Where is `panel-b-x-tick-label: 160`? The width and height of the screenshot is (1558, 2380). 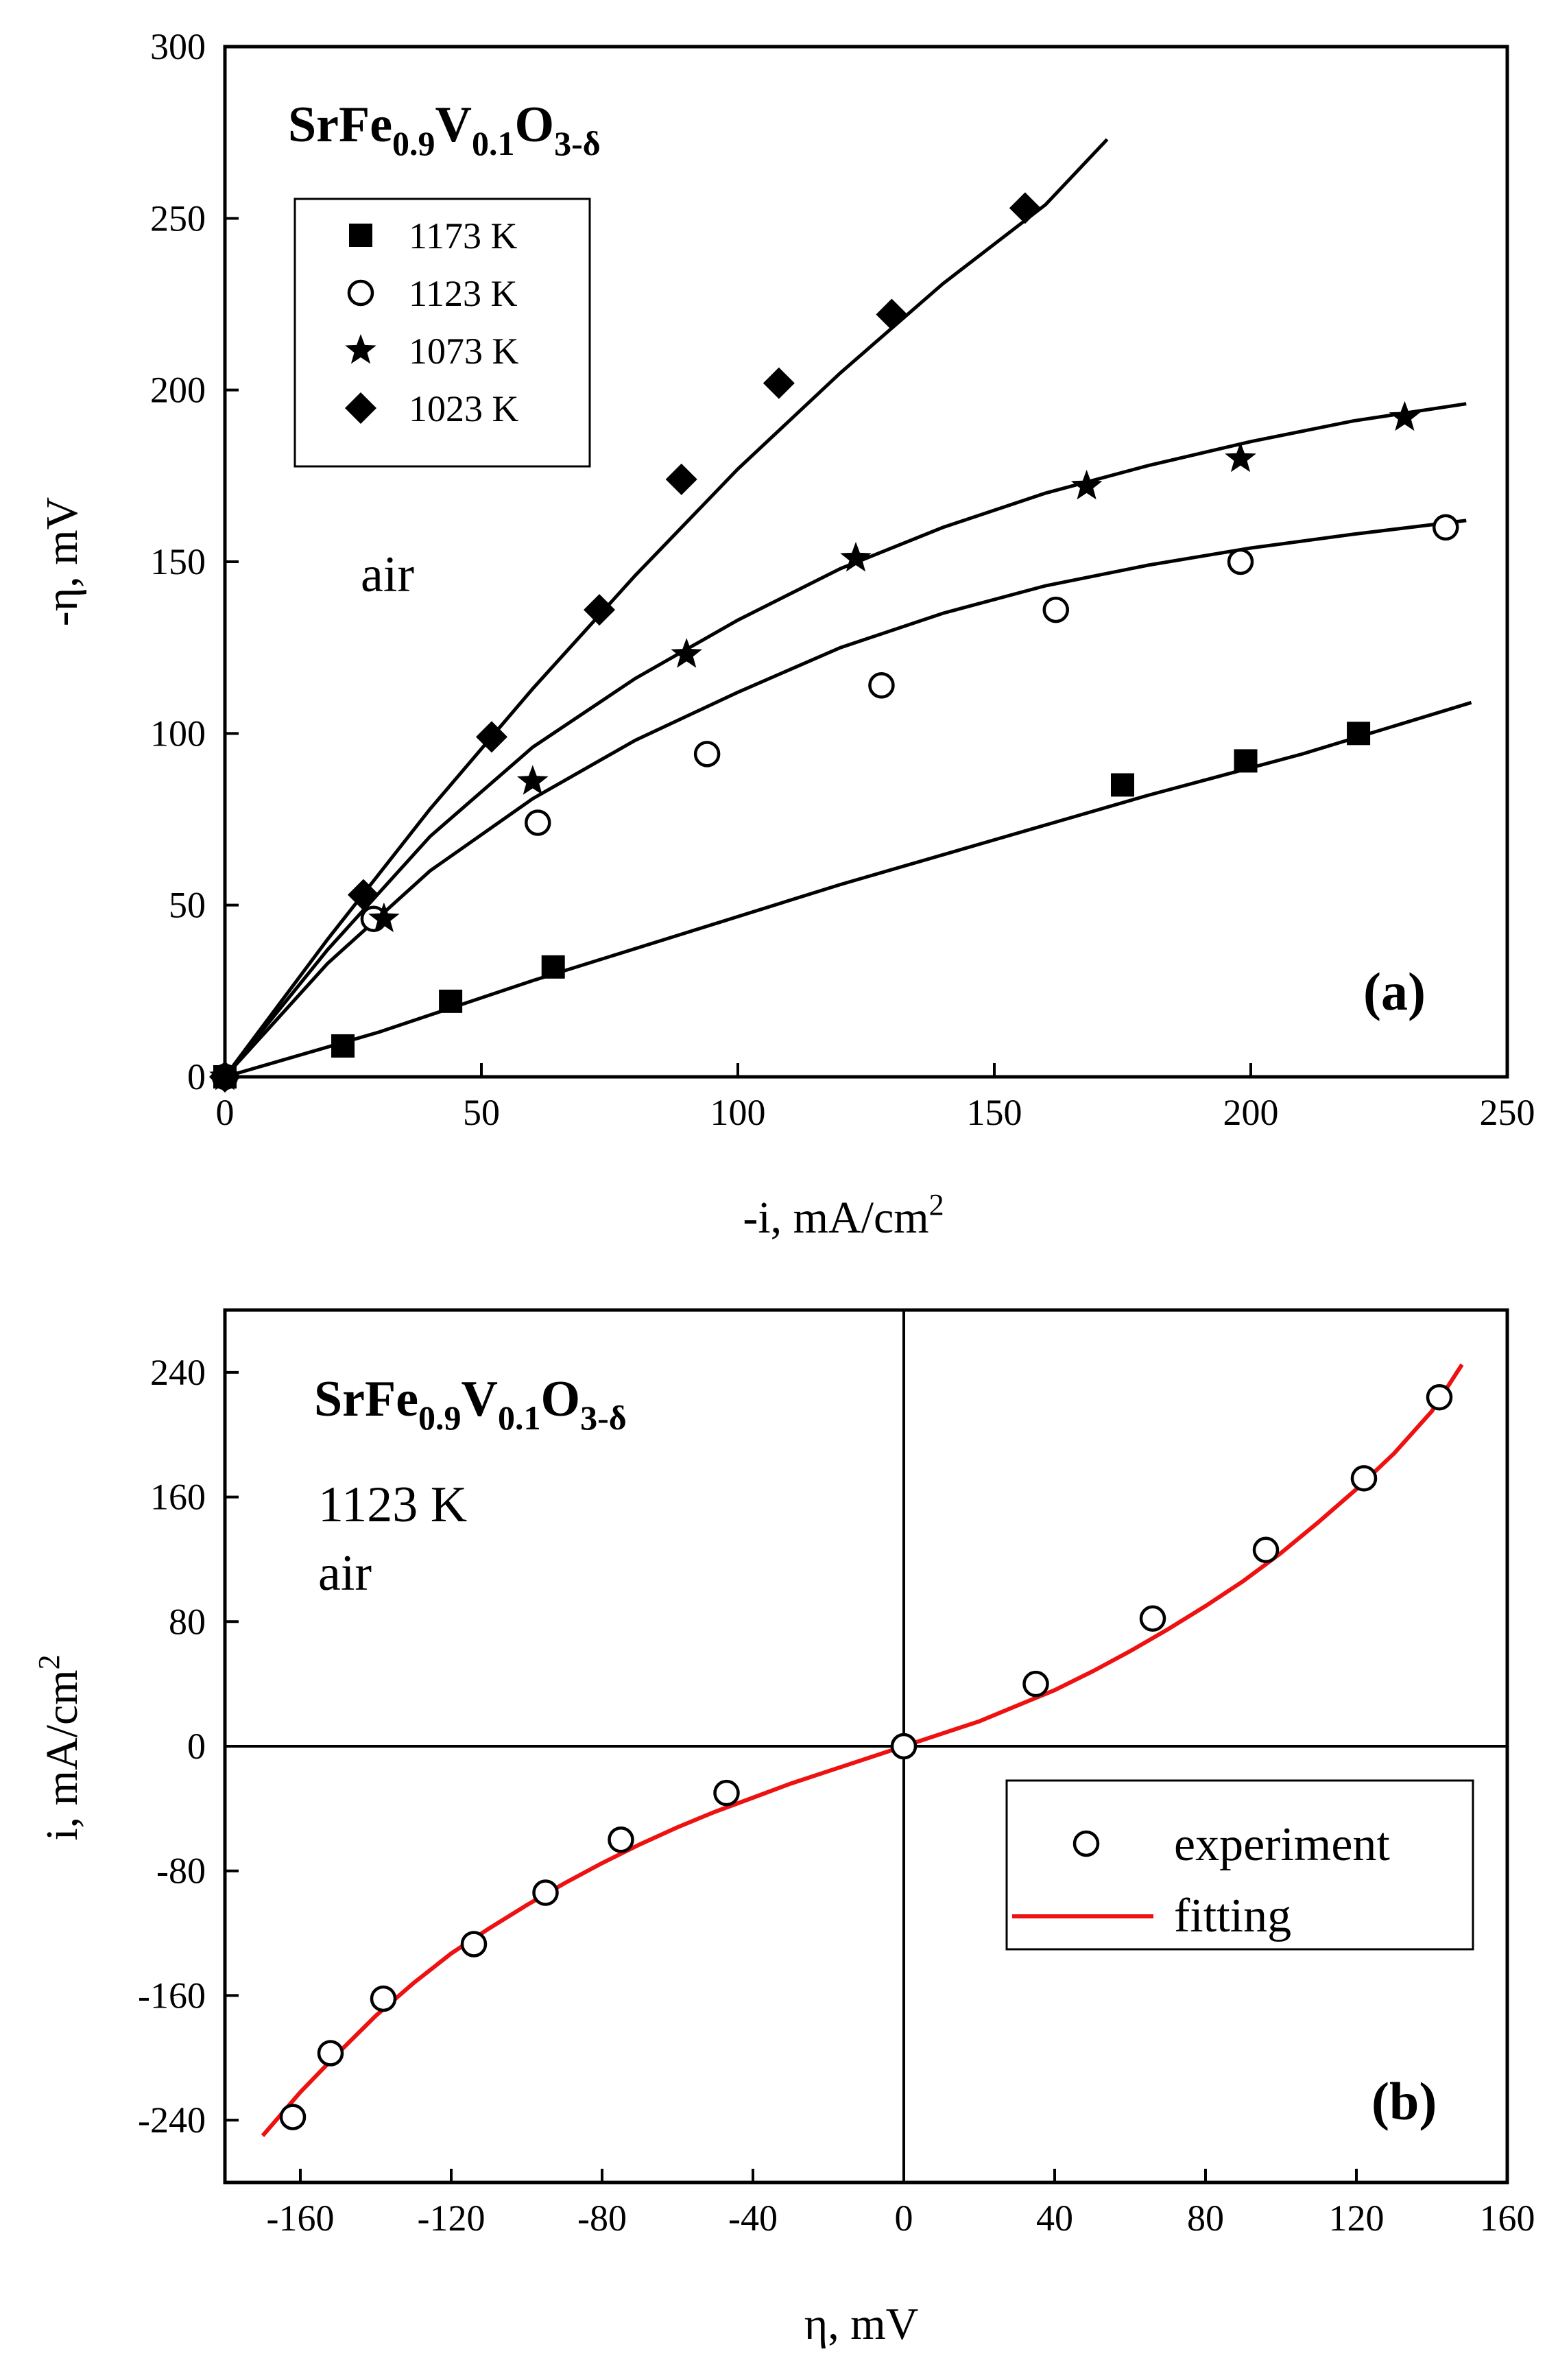
panel-b-x-tick-label: 160 is located at coordinates (1507, 2218).